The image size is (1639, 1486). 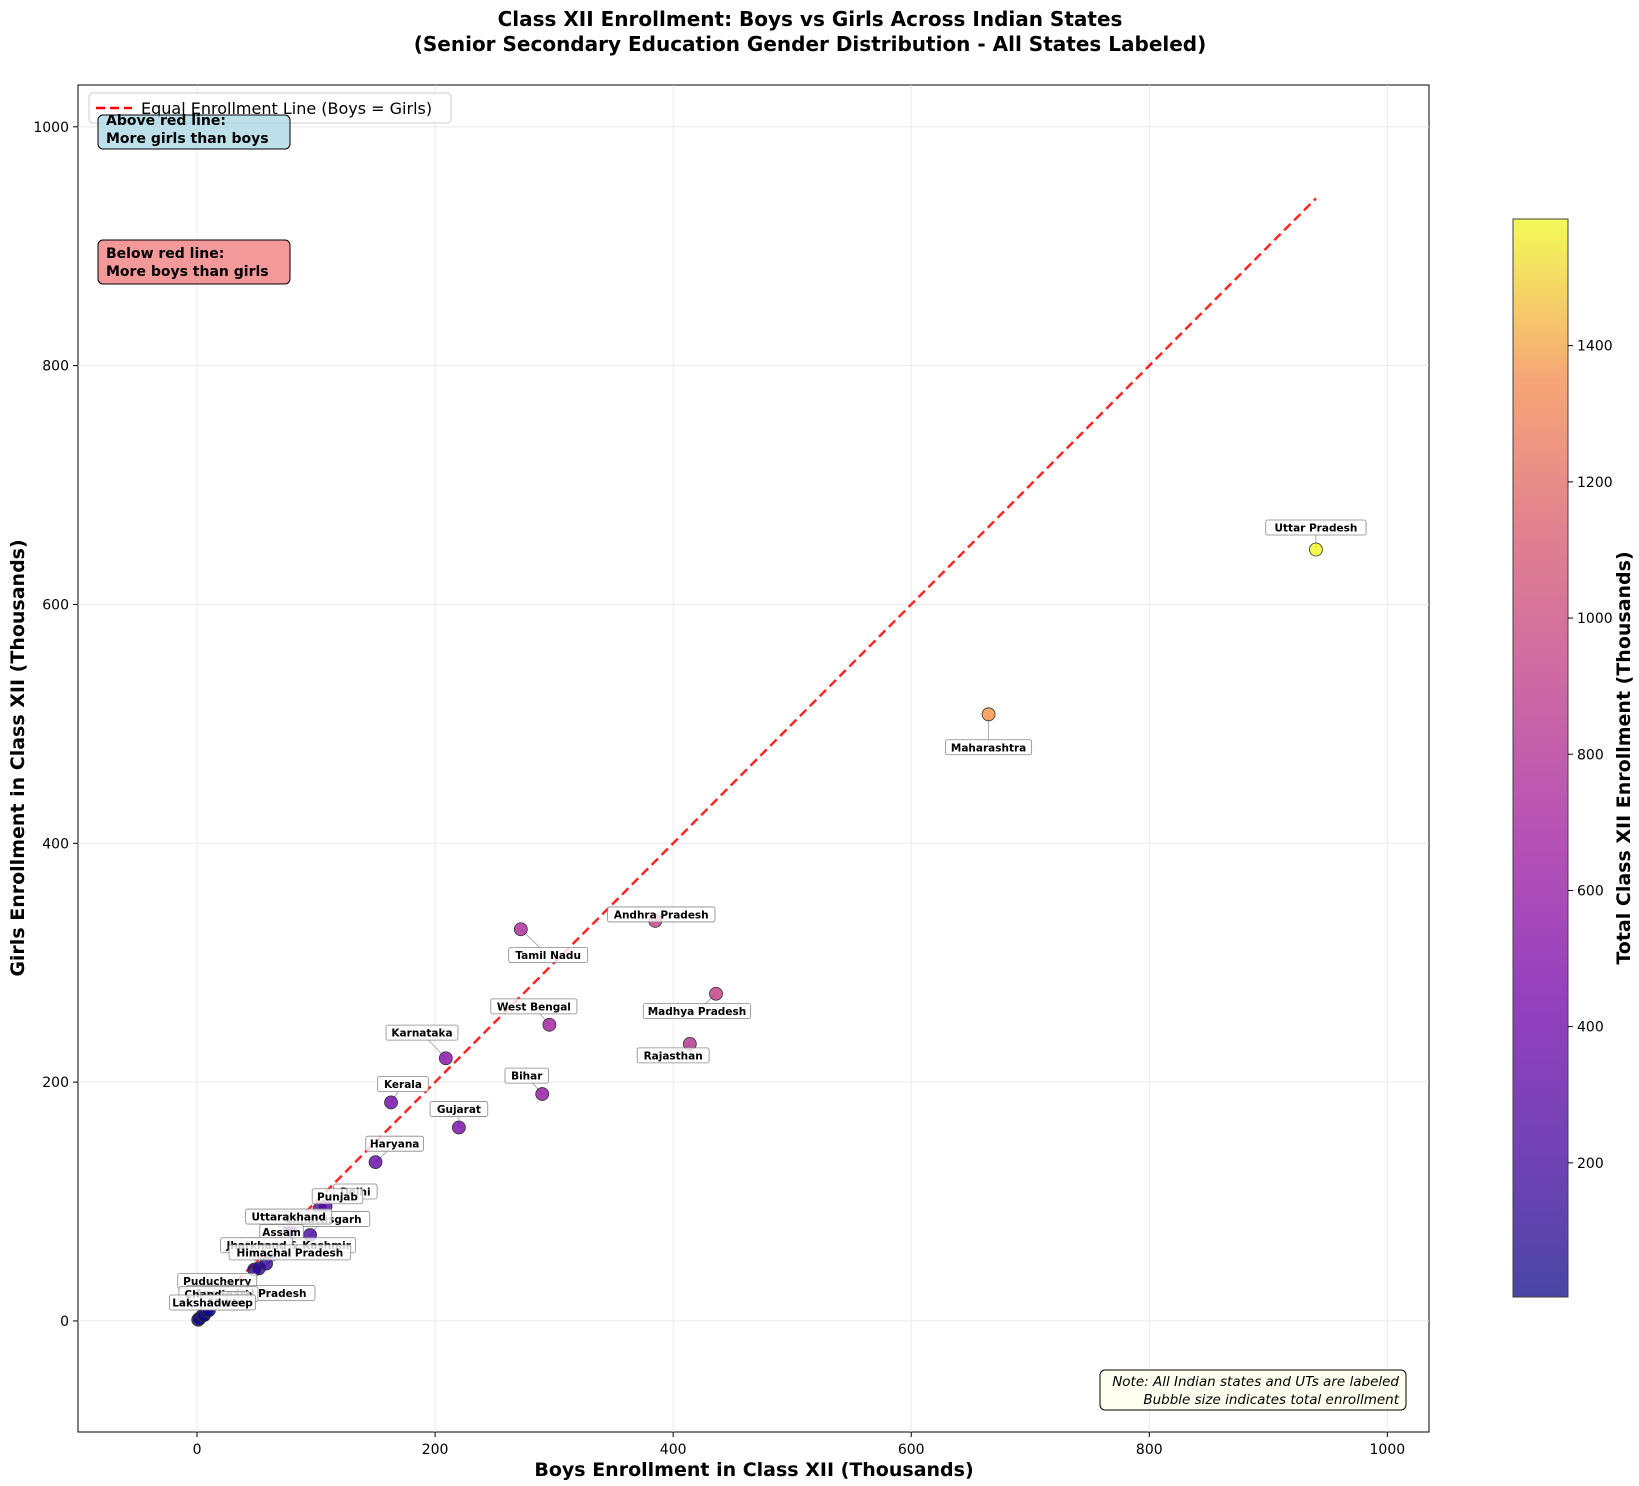 I want to click on state-label: Assam, so click(x=281, y=1233).